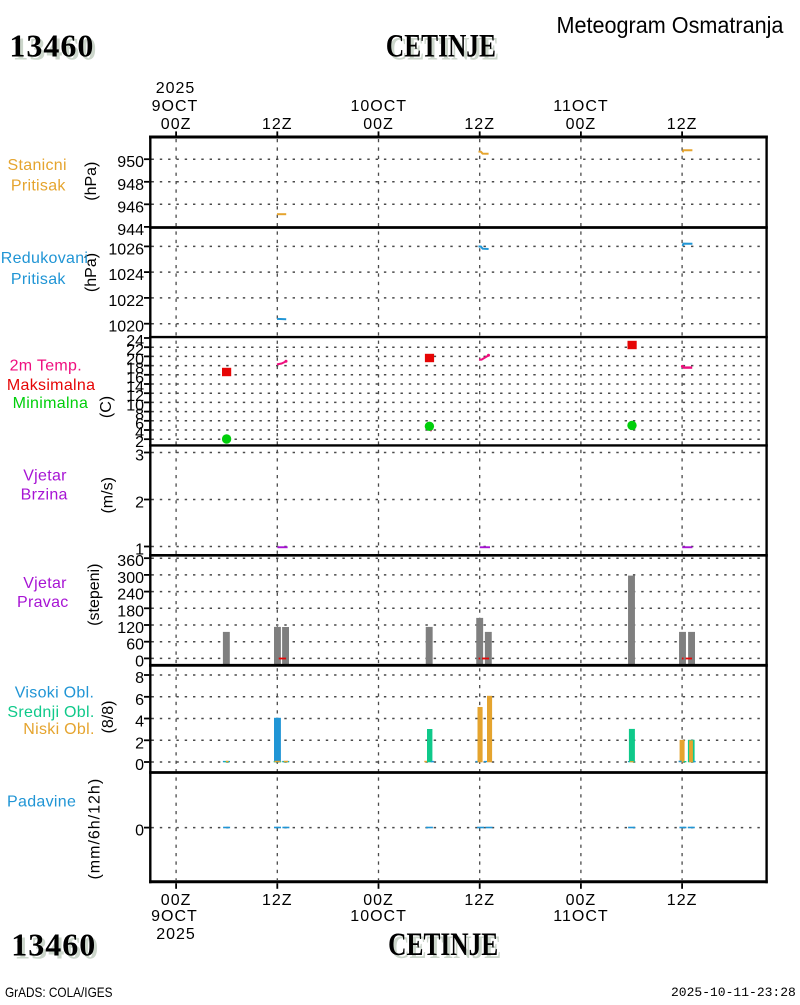 The height and width of the screenshot is (1005, 800). What do you see at coordinates (58, 729) in the screenshot?
I see `svg-text: Niski Obl.` at bounding box center [58, 729].